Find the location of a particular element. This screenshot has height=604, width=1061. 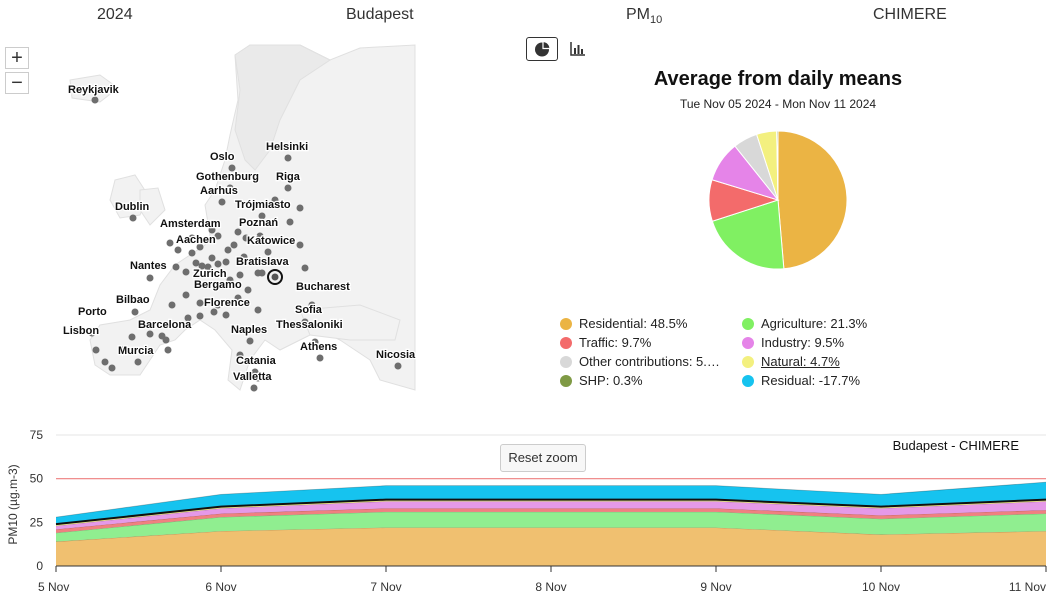

pie-slice-residential is located at coordinates (812, 200).